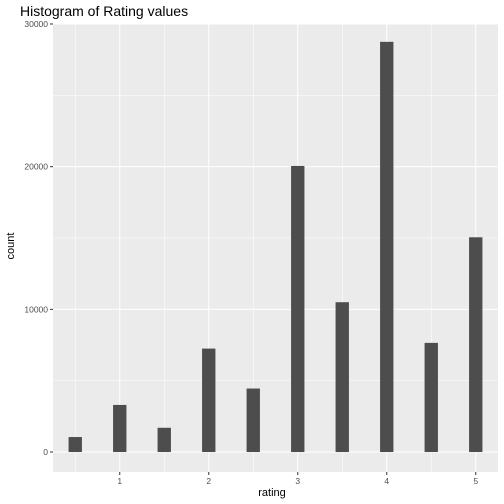 This screenshot has width=504, height=504. Describe the element at coordinates (45, 452) in the screenshot. I see `y-tick-label: 0` at that location.